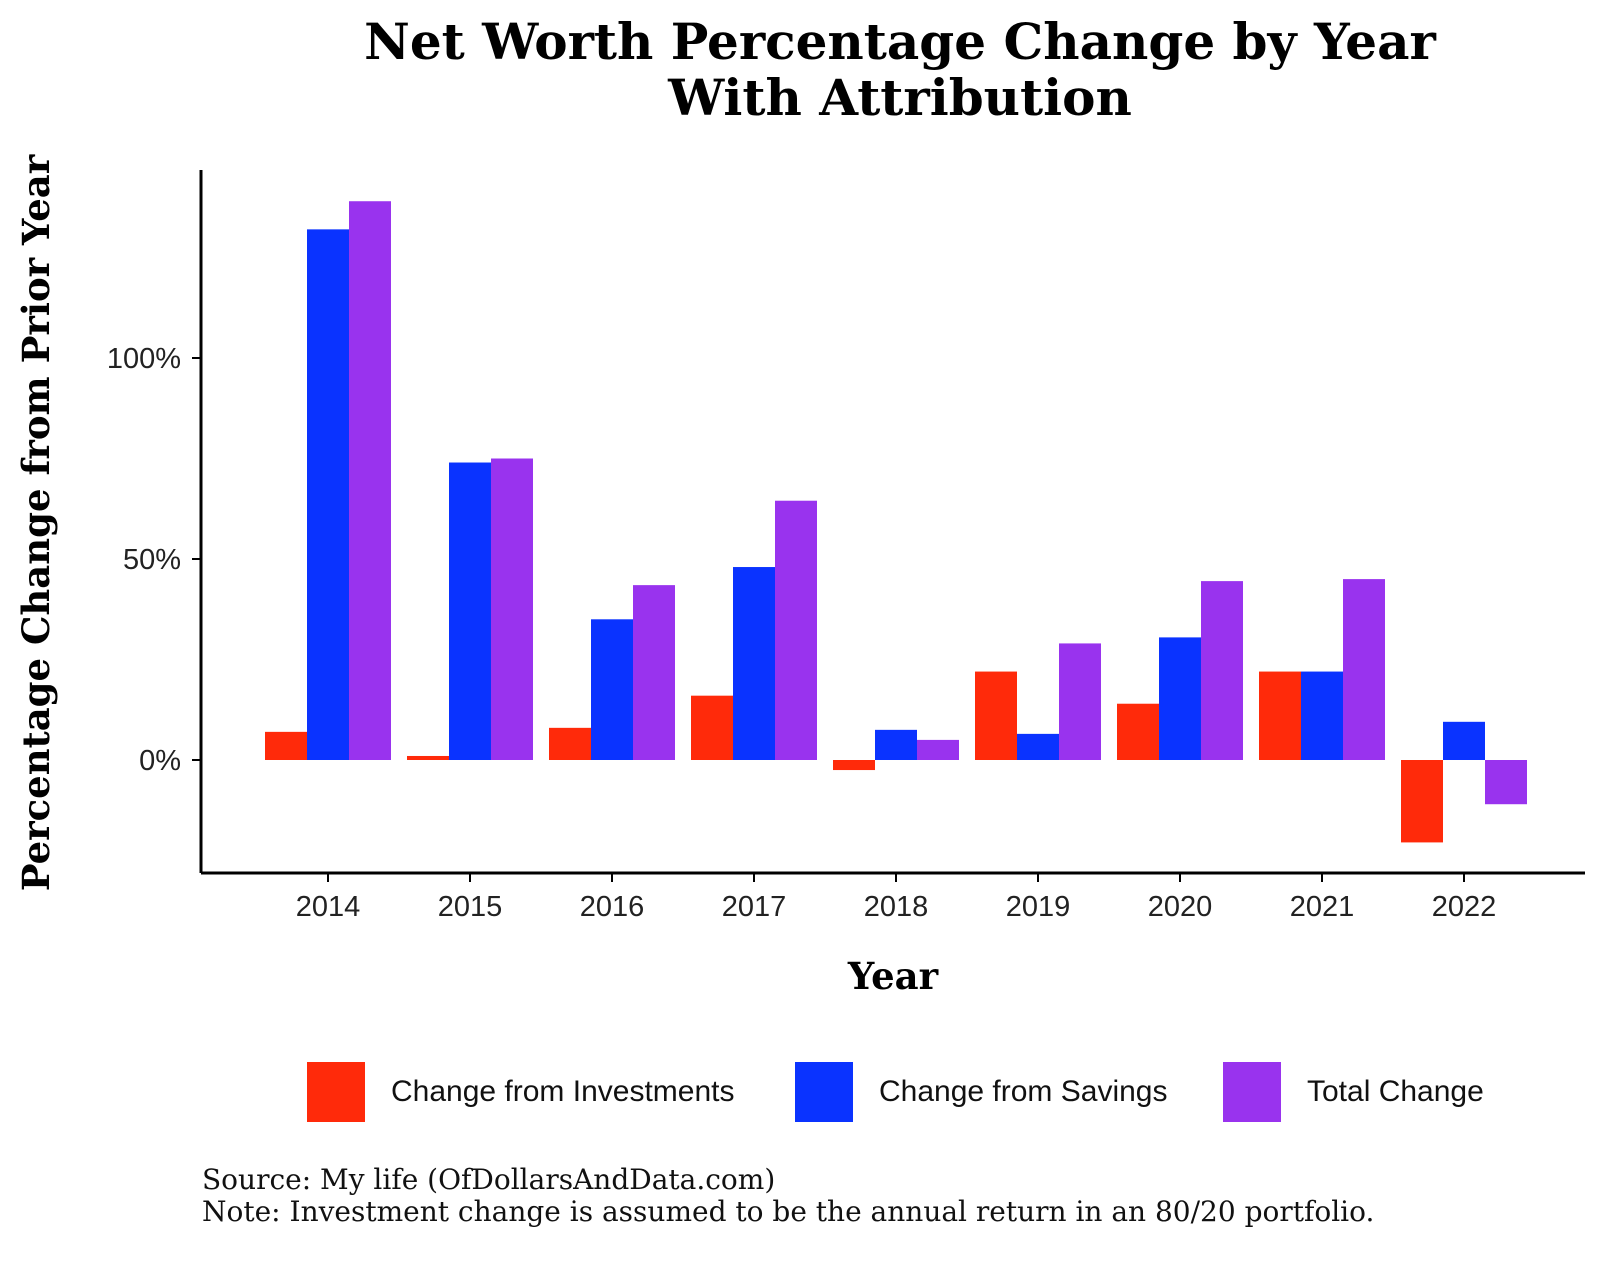  Describe the element at coordinates (1038, 746) in the screenshot. I see `bar-savings-2019` at that location.